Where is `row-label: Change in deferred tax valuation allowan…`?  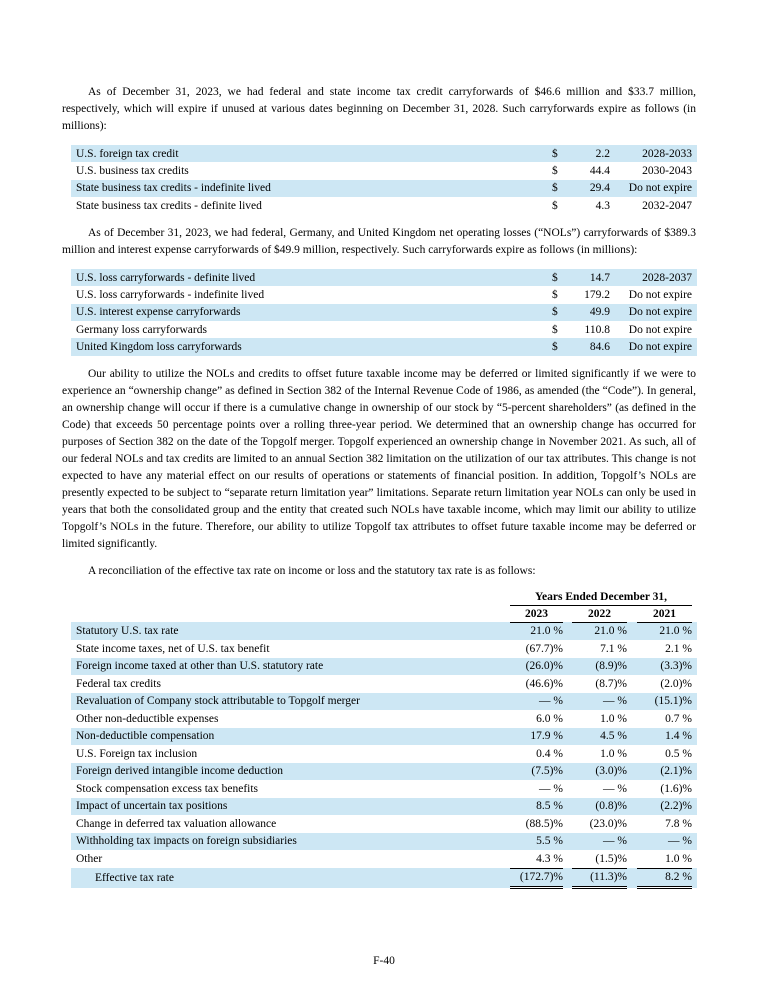
row-label: Change in deferred tax valuation allowan… is located at coordinates (176, 823).